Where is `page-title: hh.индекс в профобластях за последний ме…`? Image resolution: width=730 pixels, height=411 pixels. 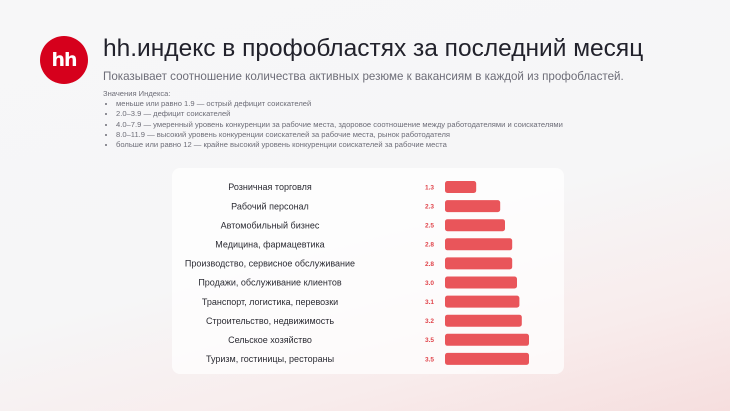
page-title: hh.индекс в профобластях за последний ме… is located at coordinates (373, 48).